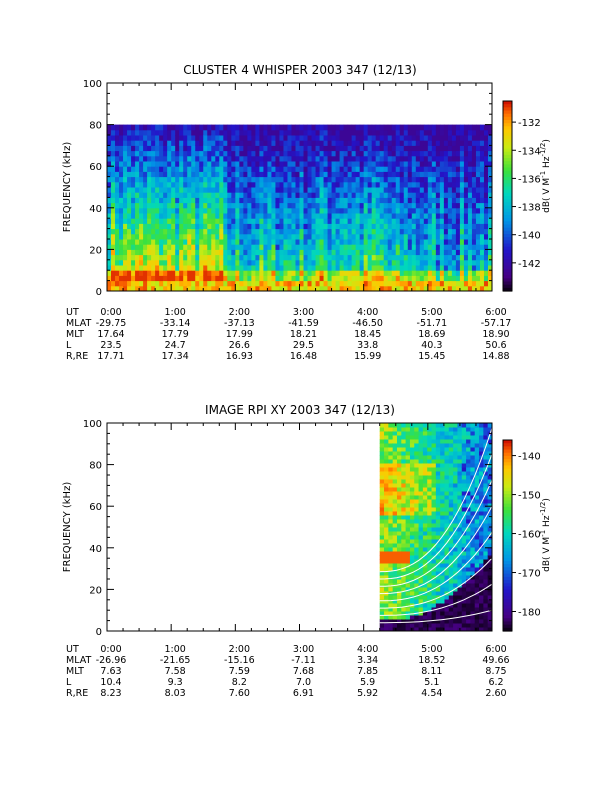 The width and height of the screenshot is (600, 800). Describe the element at coordinates (529, 264) in the screenshot. I see `colorbar-tick-label: -142` at that location.